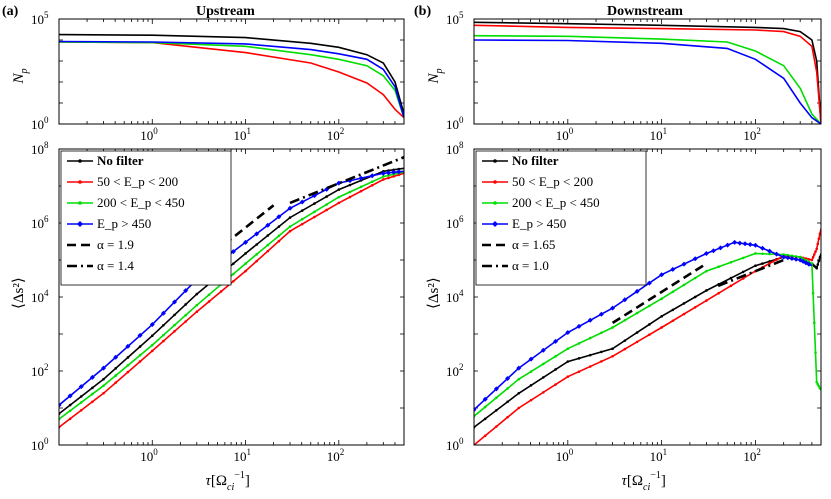 Image resolution: width=831 pixels, height=499 pixels. What do you see at coordinates (40, 18) in the screenshot?
I see `y-tick-label: 10⁵` at bounding box center [40, 18].